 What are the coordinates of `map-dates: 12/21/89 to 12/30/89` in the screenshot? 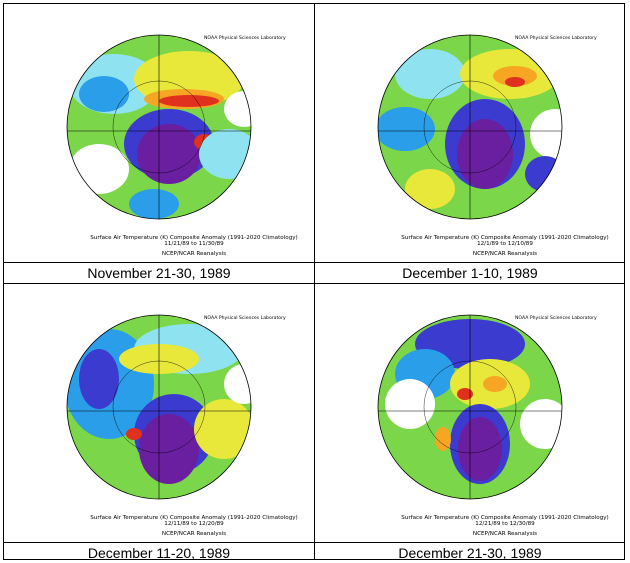 It's located at (505, 524).